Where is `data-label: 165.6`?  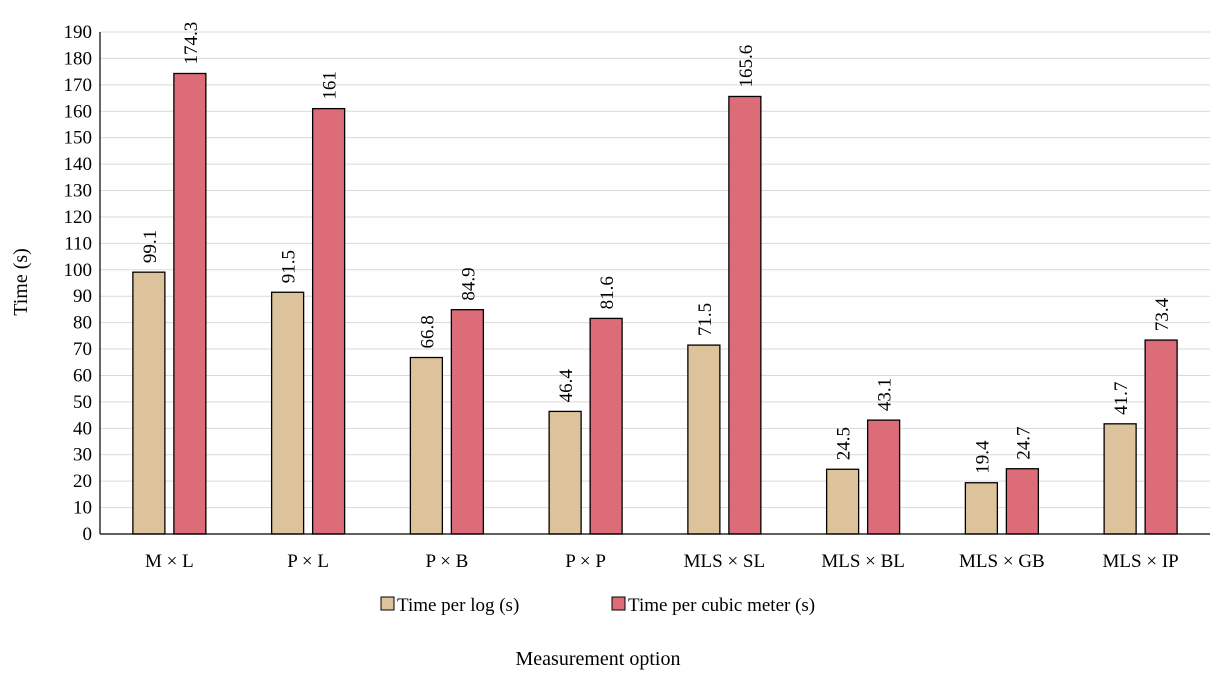 data-label: 165.6 is located at coordinates (746, 66).